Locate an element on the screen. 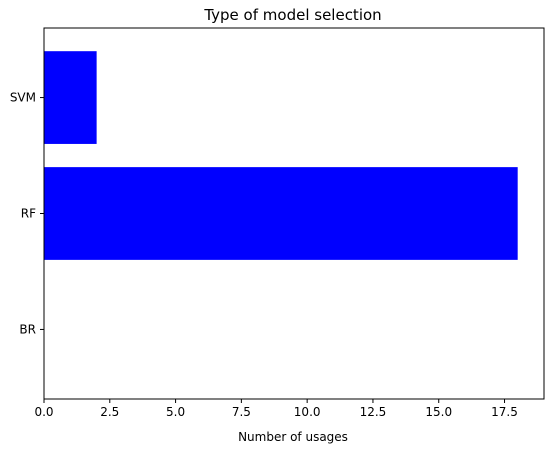 The height and width of the screenshot is (449, 550). y-axis-ticks: BR RF SVM is located at coordinates (27, 213).